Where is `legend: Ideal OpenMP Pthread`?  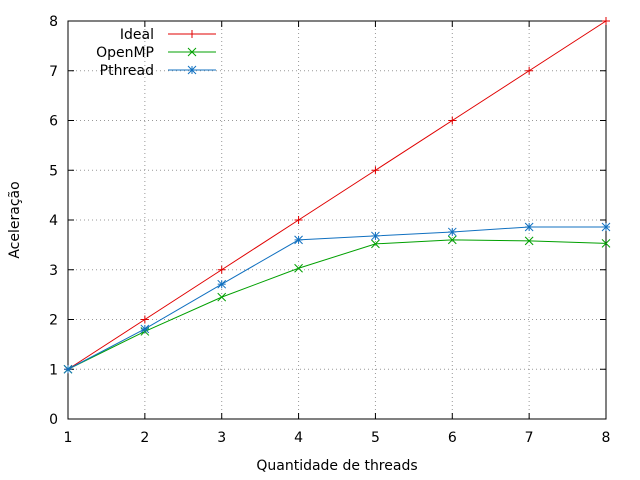 legend: Ideal OpenMP Pthread is located at coordinates (156, 53).